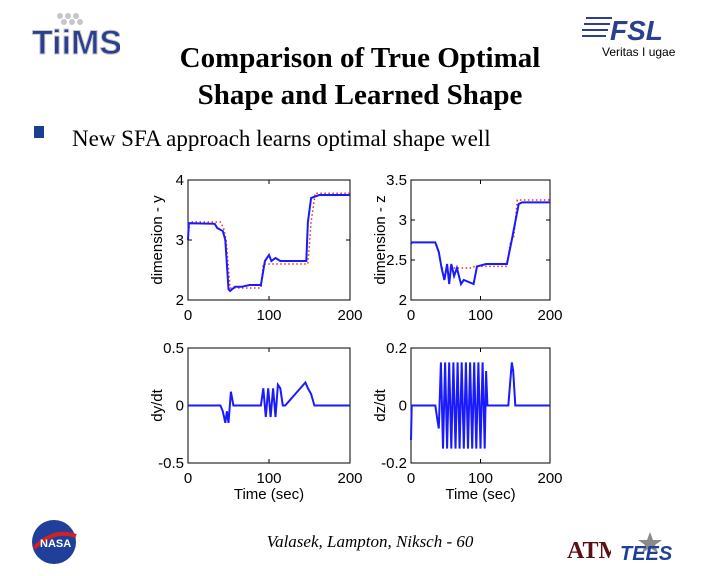  I want to click on nasa-logo-text: NASA, so click(55, 544).